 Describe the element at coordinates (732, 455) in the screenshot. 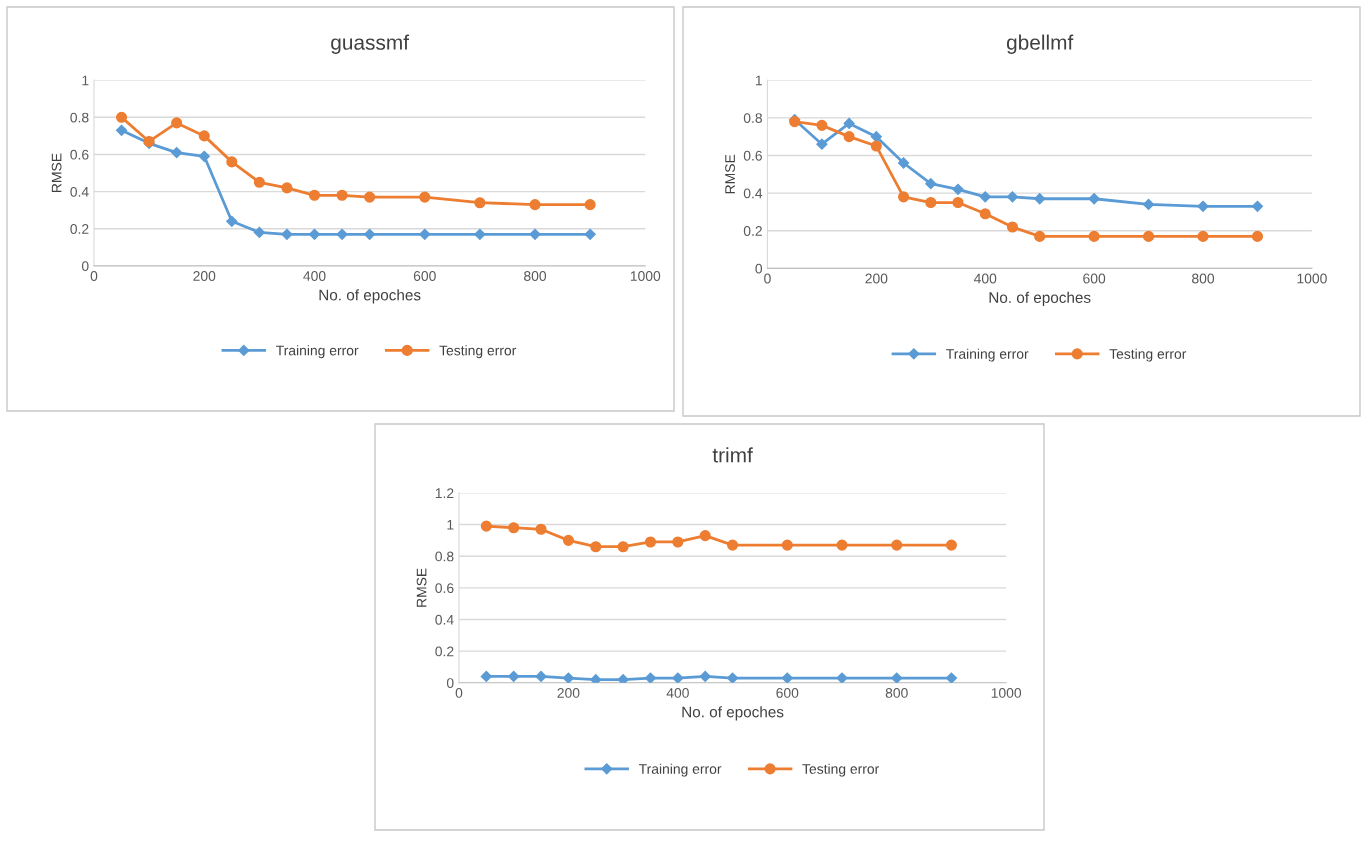

I see `chart-title: trimf` at that location.